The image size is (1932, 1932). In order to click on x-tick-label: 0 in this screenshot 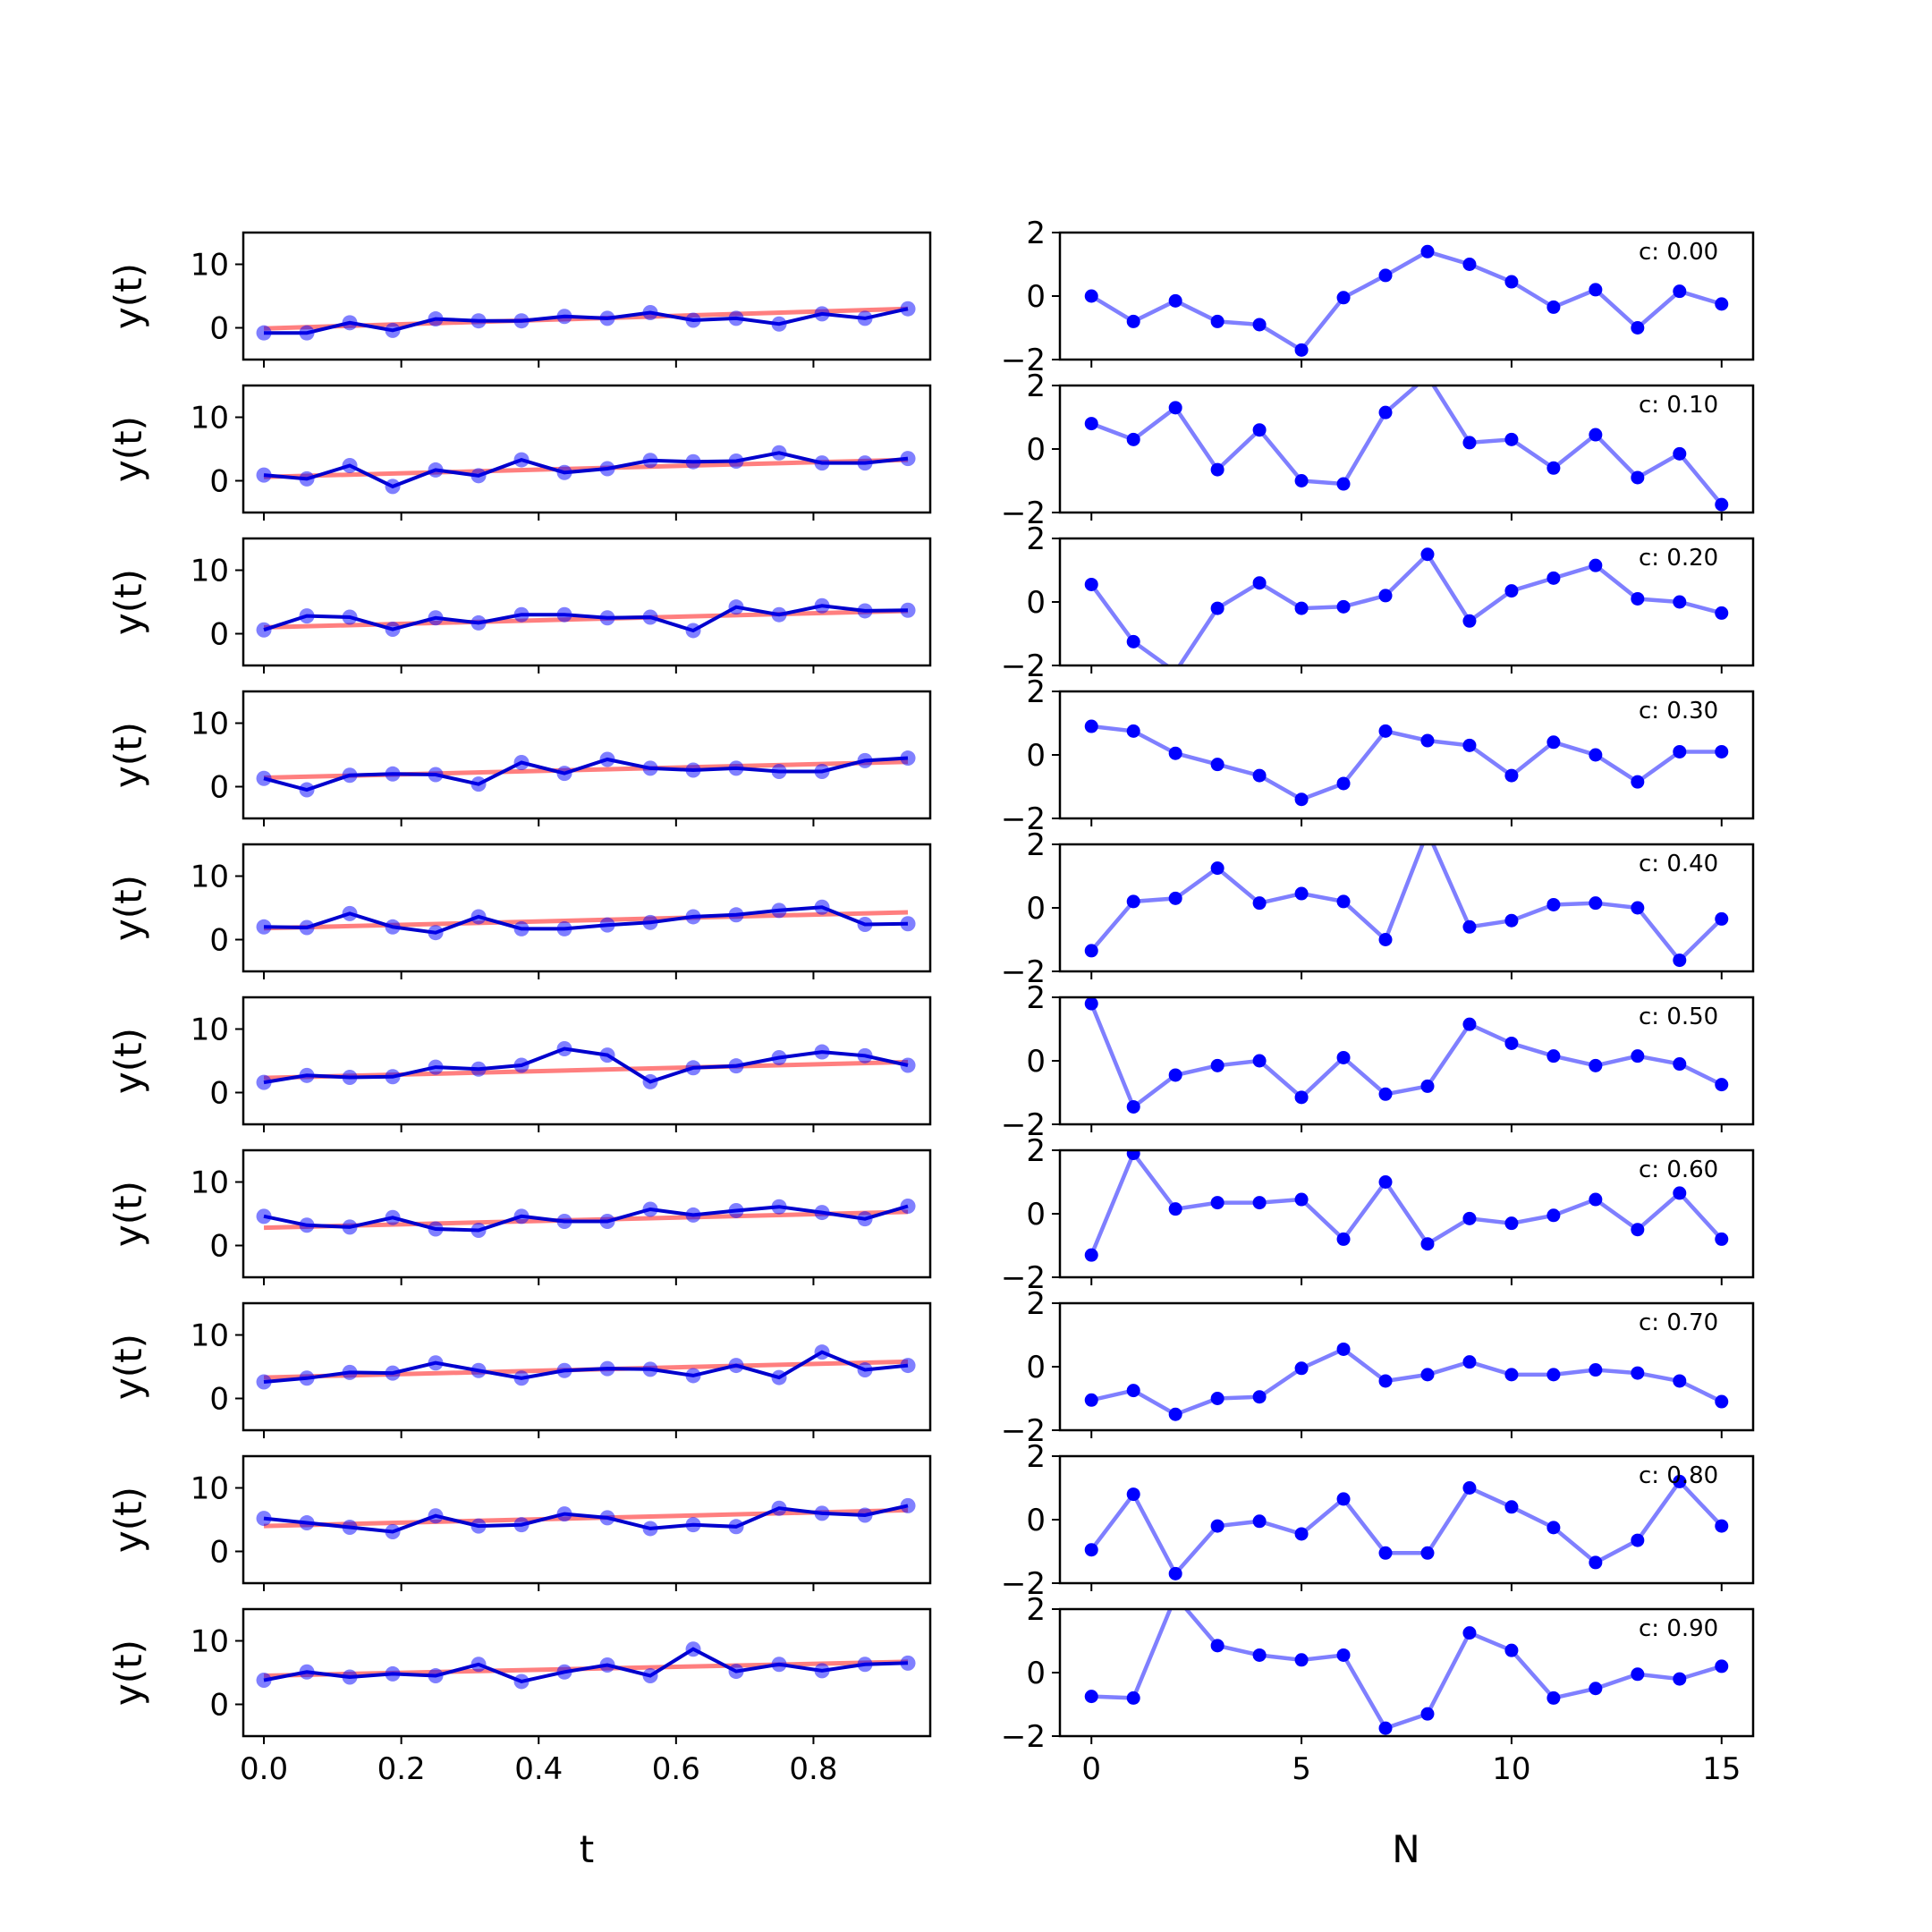, I will do `click(1091, 1769)`.